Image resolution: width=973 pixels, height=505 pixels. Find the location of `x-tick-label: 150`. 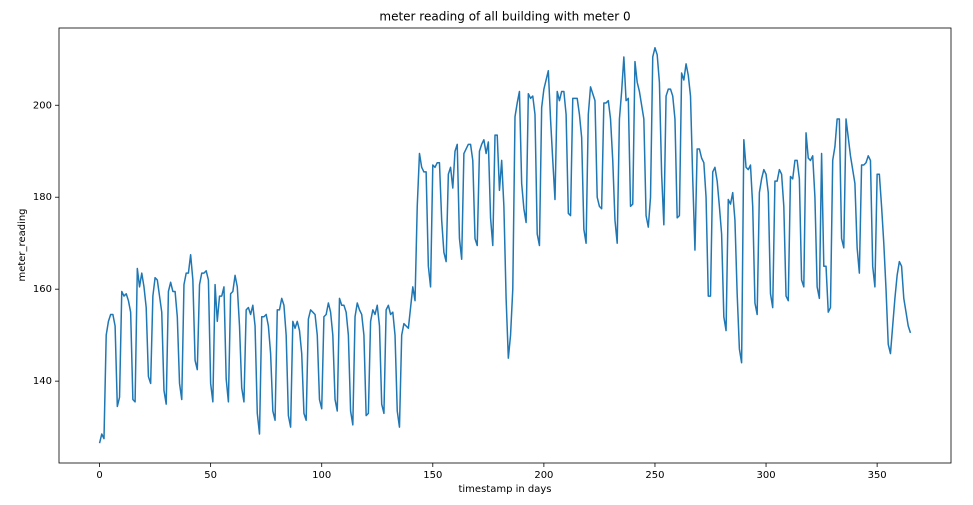

x-tick-label: 150 is located at coordinates (432, 475).